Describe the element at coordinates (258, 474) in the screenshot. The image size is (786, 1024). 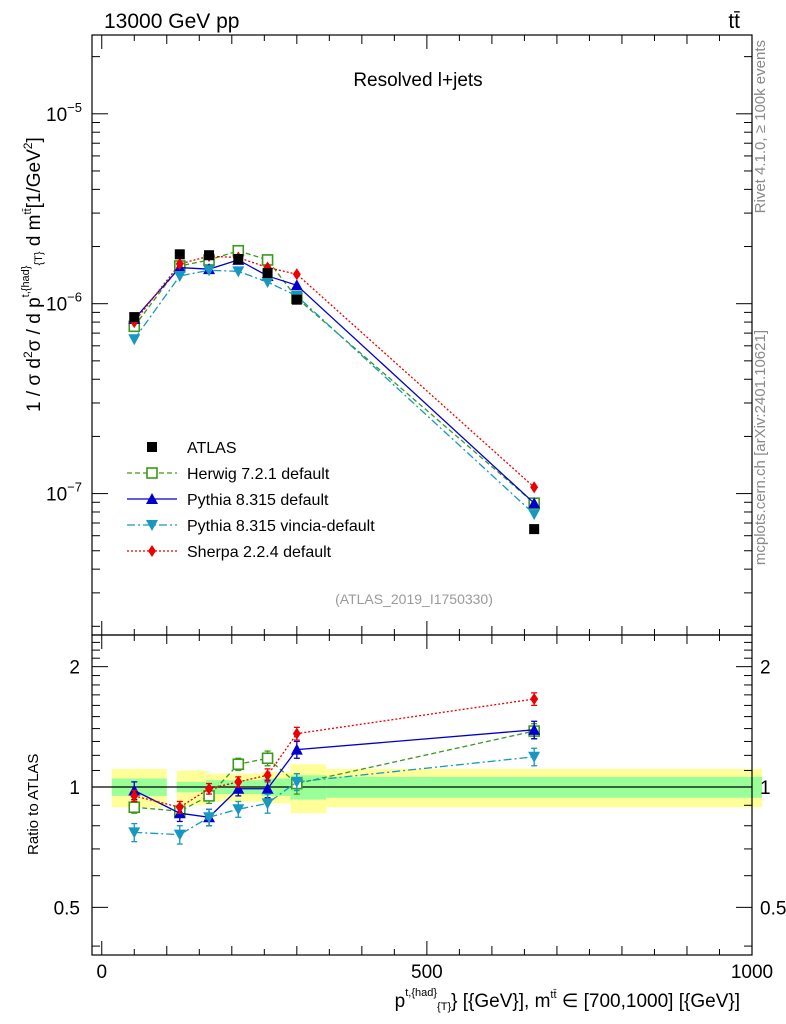
I see `legend-label: Herwig 7.2.1 default` at that location.